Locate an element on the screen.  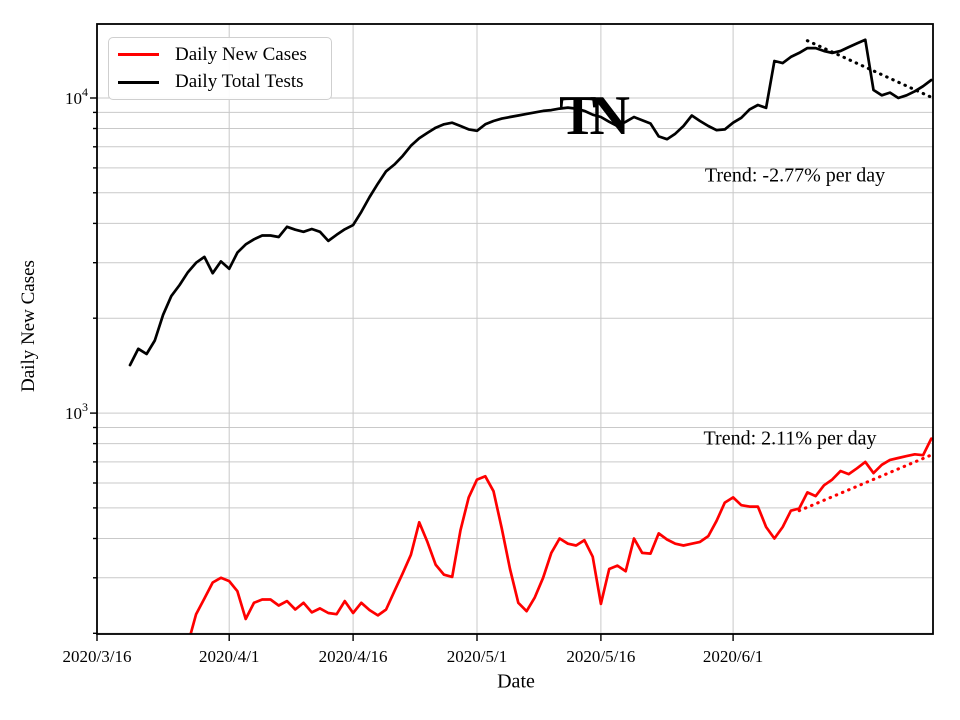
cases-trendline is located at coordinates (865, 482).